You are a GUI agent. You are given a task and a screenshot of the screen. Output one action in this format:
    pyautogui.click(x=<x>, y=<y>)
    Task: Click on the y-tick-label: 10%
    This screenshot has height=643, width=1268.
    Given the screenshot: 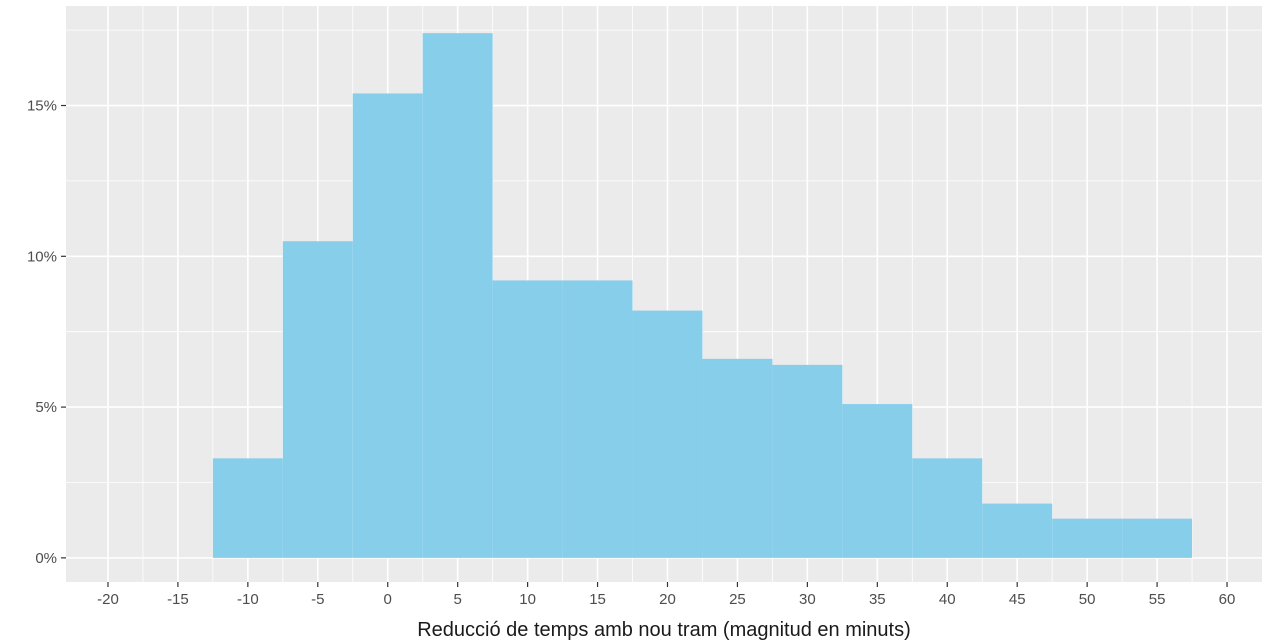 What is the action you would take?
    pyautogui.click(x=42, y=256)
    